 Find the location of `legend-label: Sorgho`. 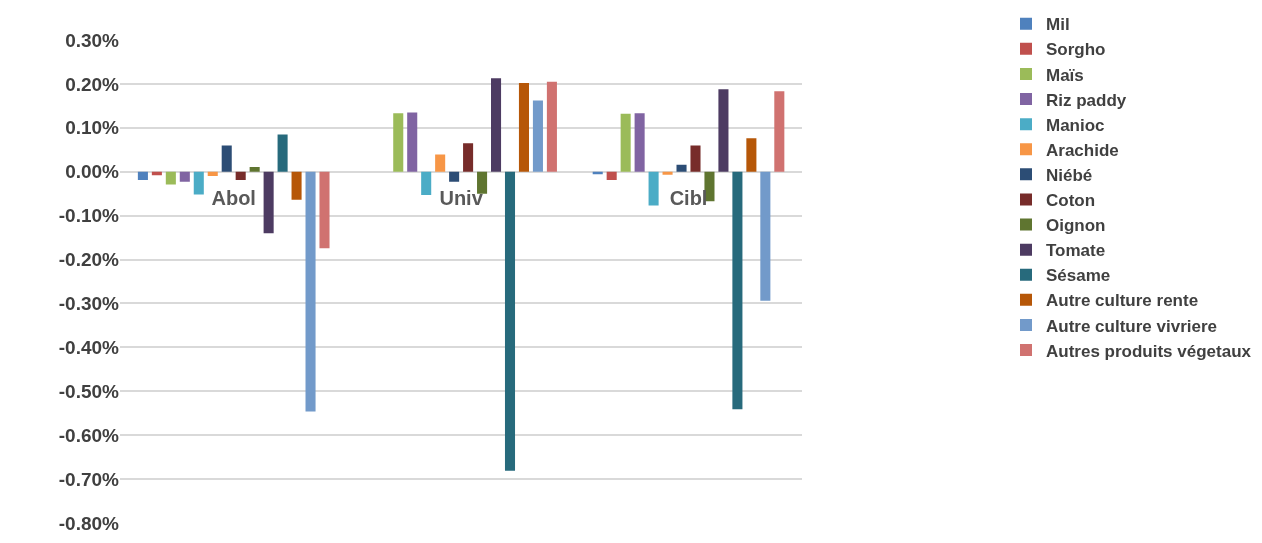

legend-label: Sorgho is located at coordinates (1076, 50).